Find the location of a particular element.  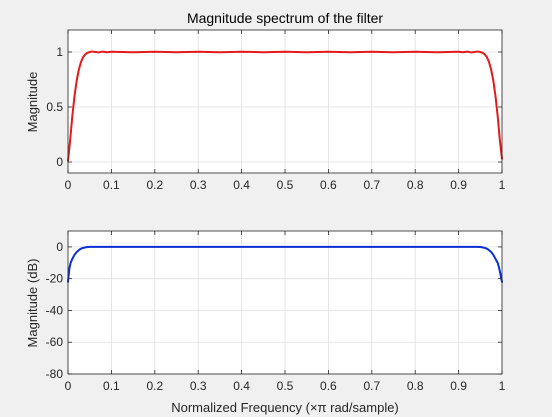

y-tick-label: -20 is located at coordinates (55, 279).